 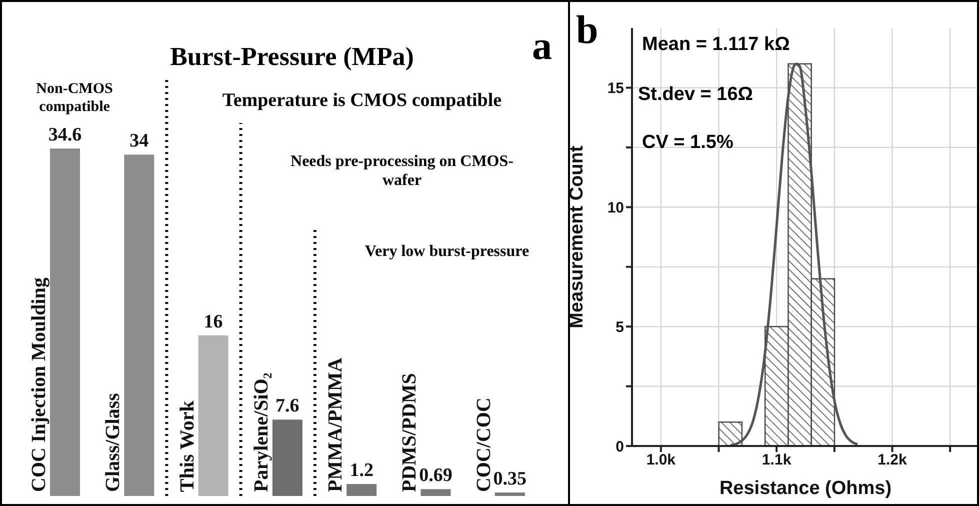 What do you see at coordinates (140, 141) in the screenshot?
I see `data-label: 34` at bounding box center [140, 141].